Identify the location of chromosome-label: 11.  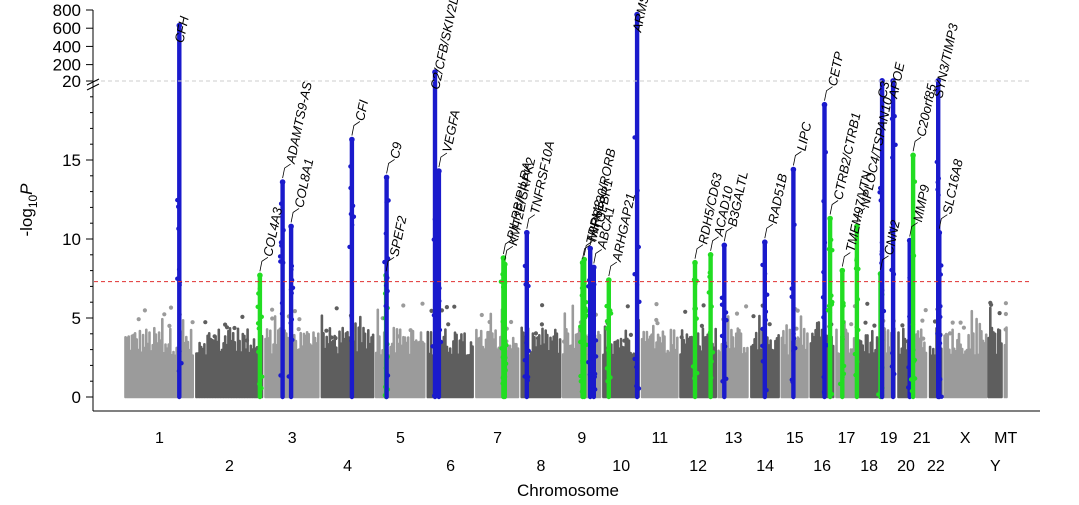
(659, 438).